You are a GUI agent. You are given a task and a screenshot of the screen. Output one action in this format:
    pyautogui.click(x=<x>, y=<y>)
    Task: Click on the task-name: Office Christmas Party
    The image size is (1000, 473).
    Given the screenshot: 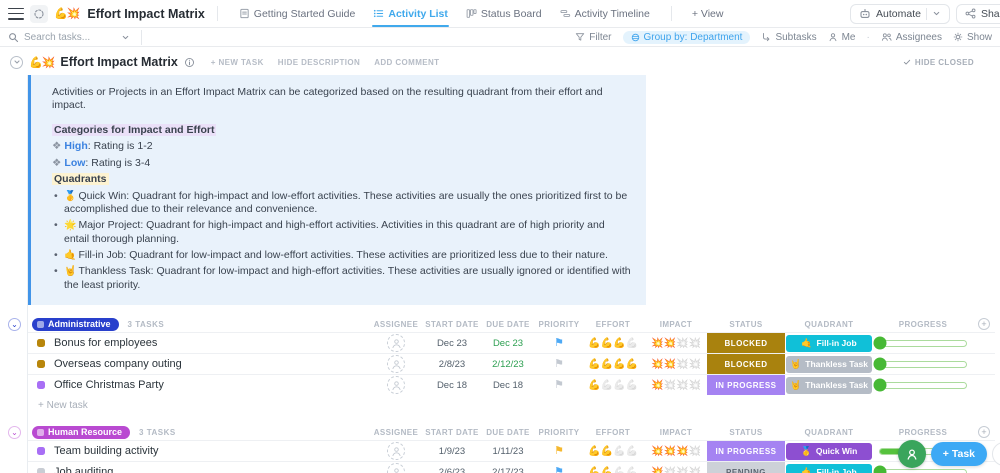 What is the action you would take?
    pyautogui.click(x=109, y=385)
    